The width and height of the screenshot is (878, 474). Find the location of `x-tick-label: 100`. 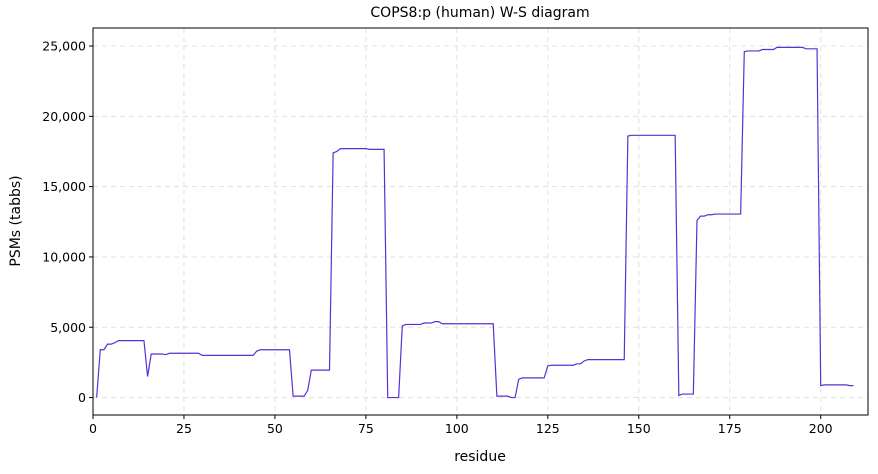

x-tick-label: 100 is located at coordinates (457, 428).